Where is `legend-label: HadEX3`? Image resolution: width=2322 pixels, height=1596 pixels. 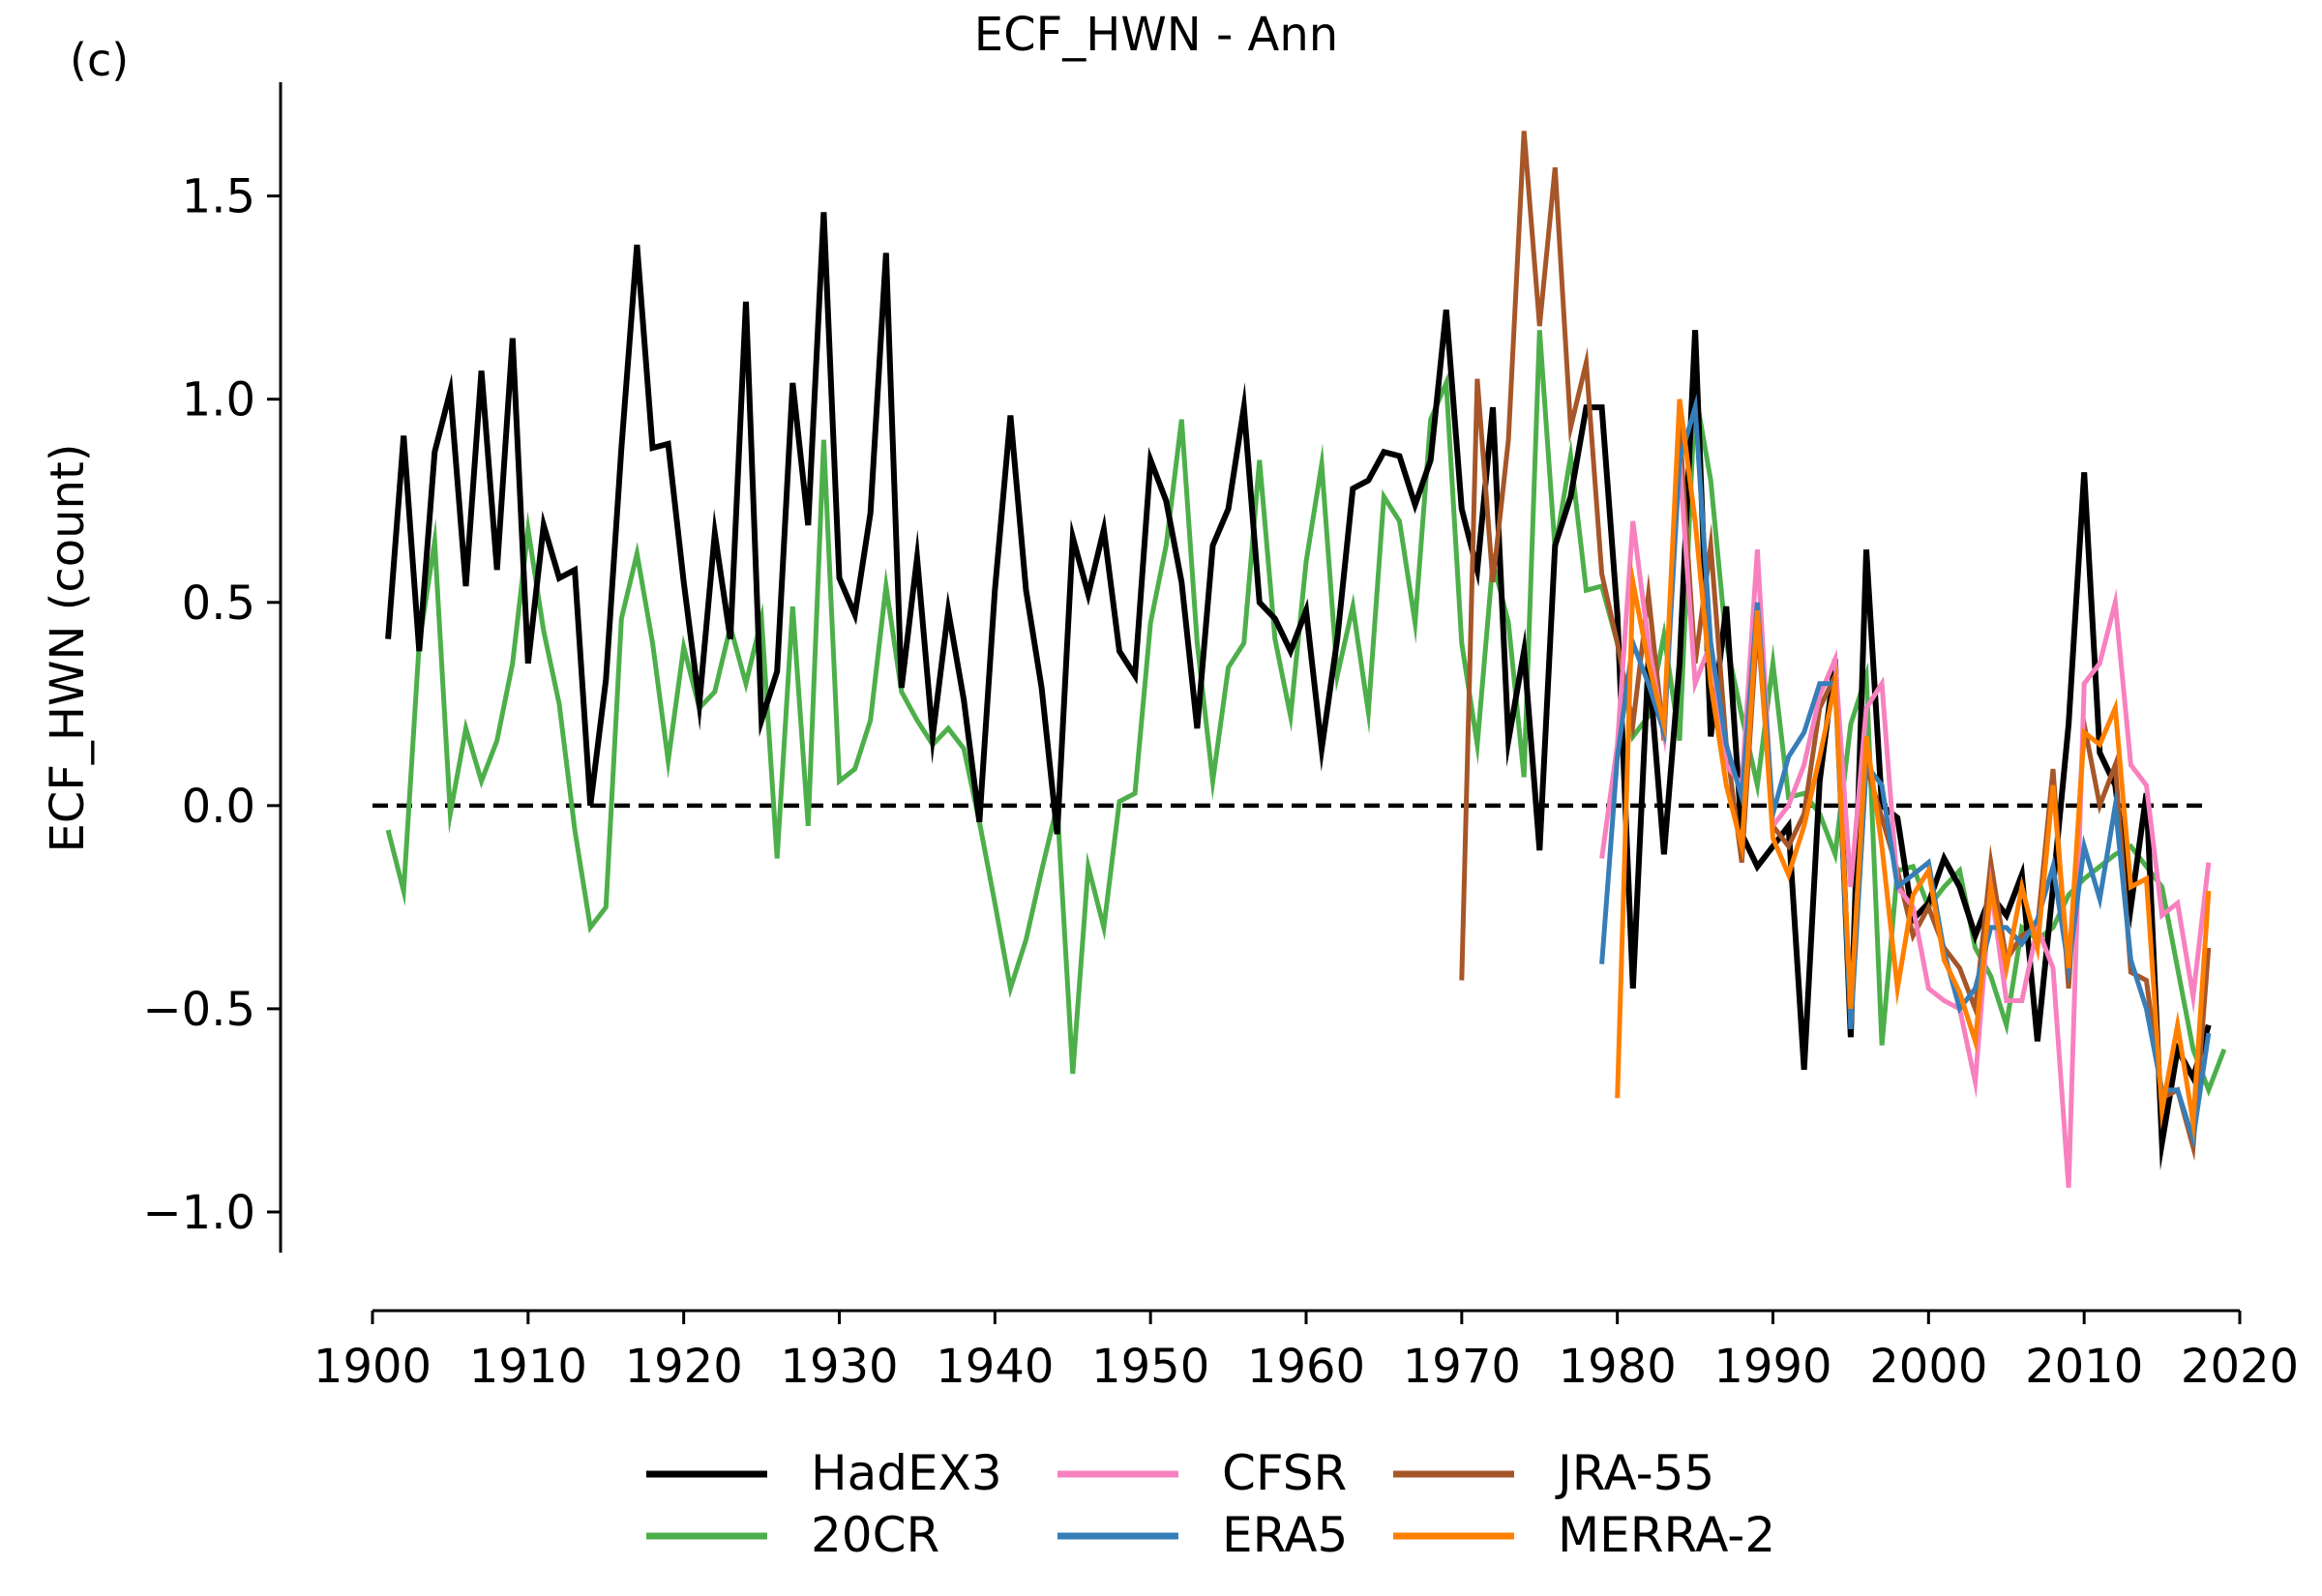
legend-label: HadEX3 is located at coordinates (906, 1473).